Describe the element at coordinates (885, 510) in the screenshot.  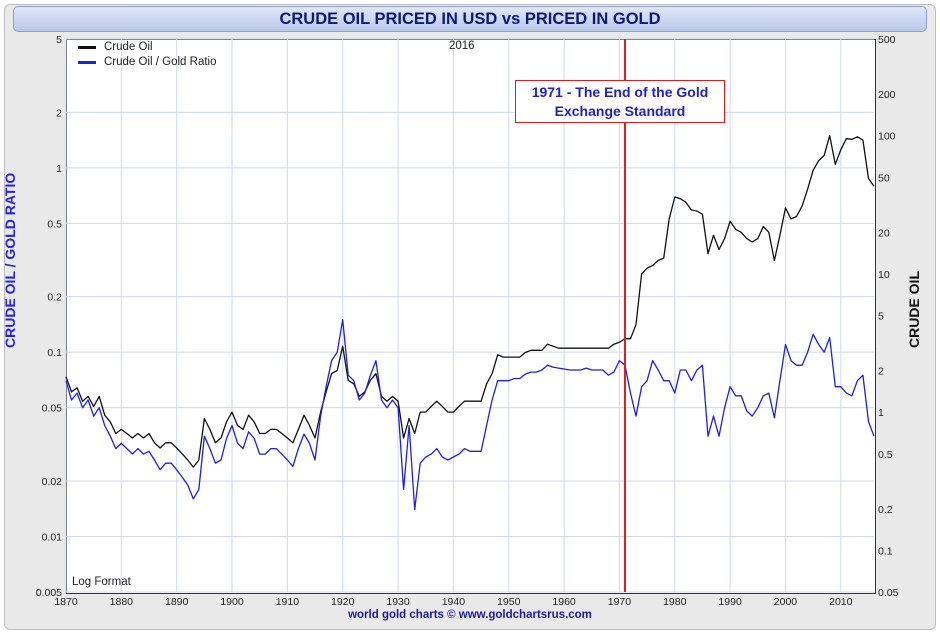
I see `y-right-tick-label: 0.2` at that location.